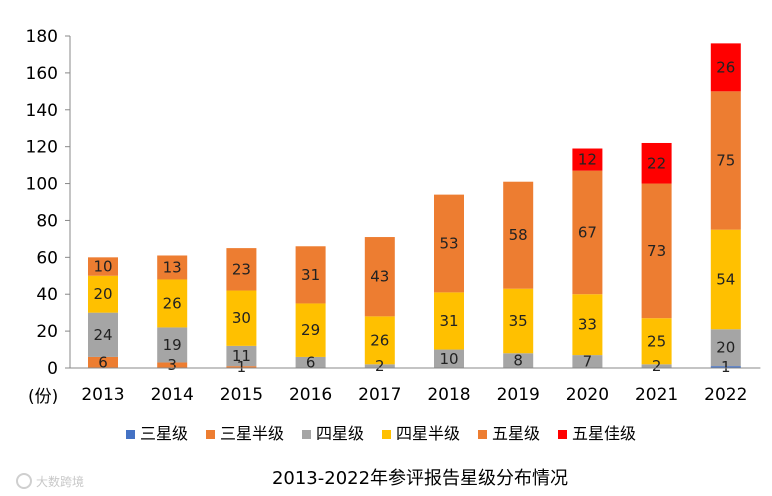  Describe the element at coordinates (48, 203) in the screenshot. I see `y-axis: 0 20 40 60 80 100 120 140 160 180` at that location.